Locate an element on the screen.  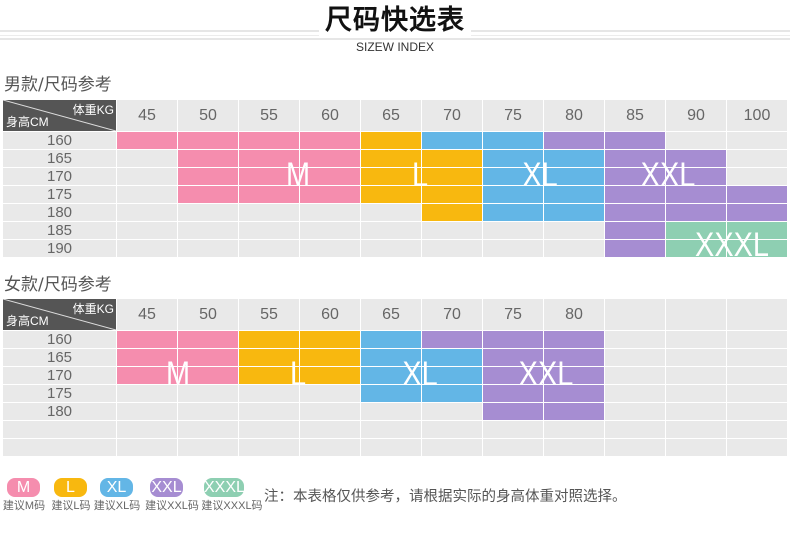
weight-header is located at coordinates (757, 314).